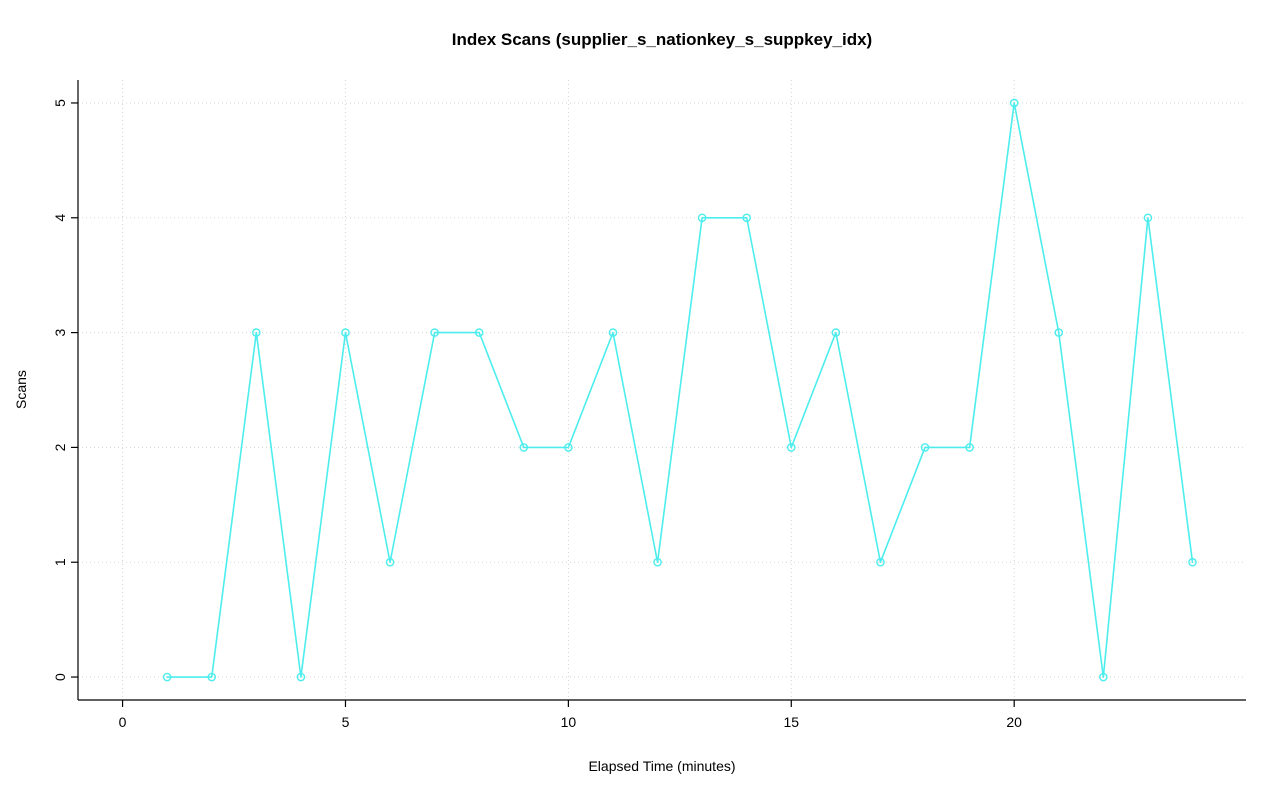  What do you see at coordinates (60, 447) in the screenshot?
I see `y-tick-label: 2` at bounding box center [60, 447].